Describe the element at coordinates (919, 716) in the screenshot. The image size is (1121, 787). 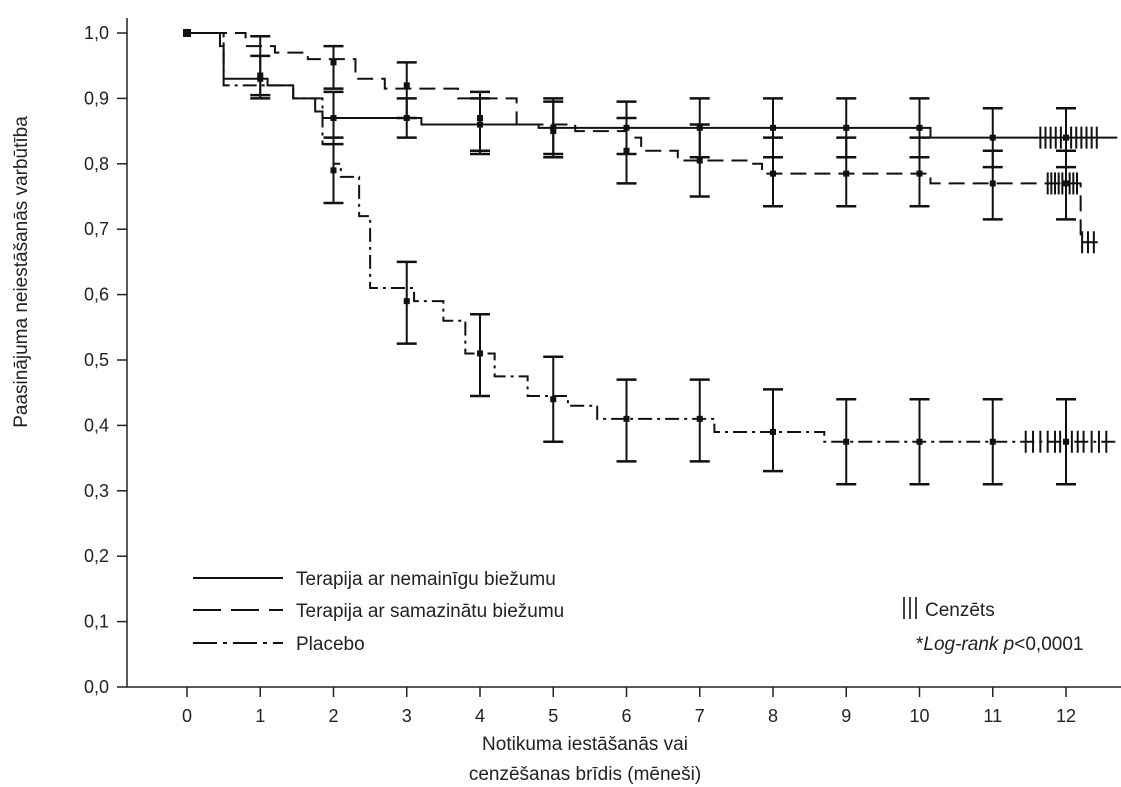
I see `x-tick-label-10: 10` at that location.